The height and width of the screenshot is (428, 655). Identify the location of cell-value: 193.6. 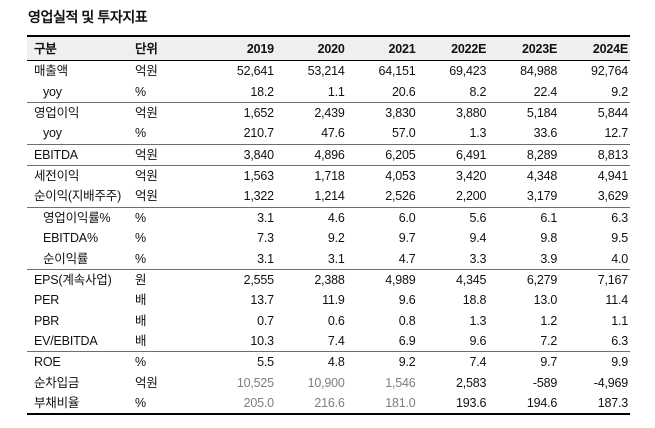
(471, 403).